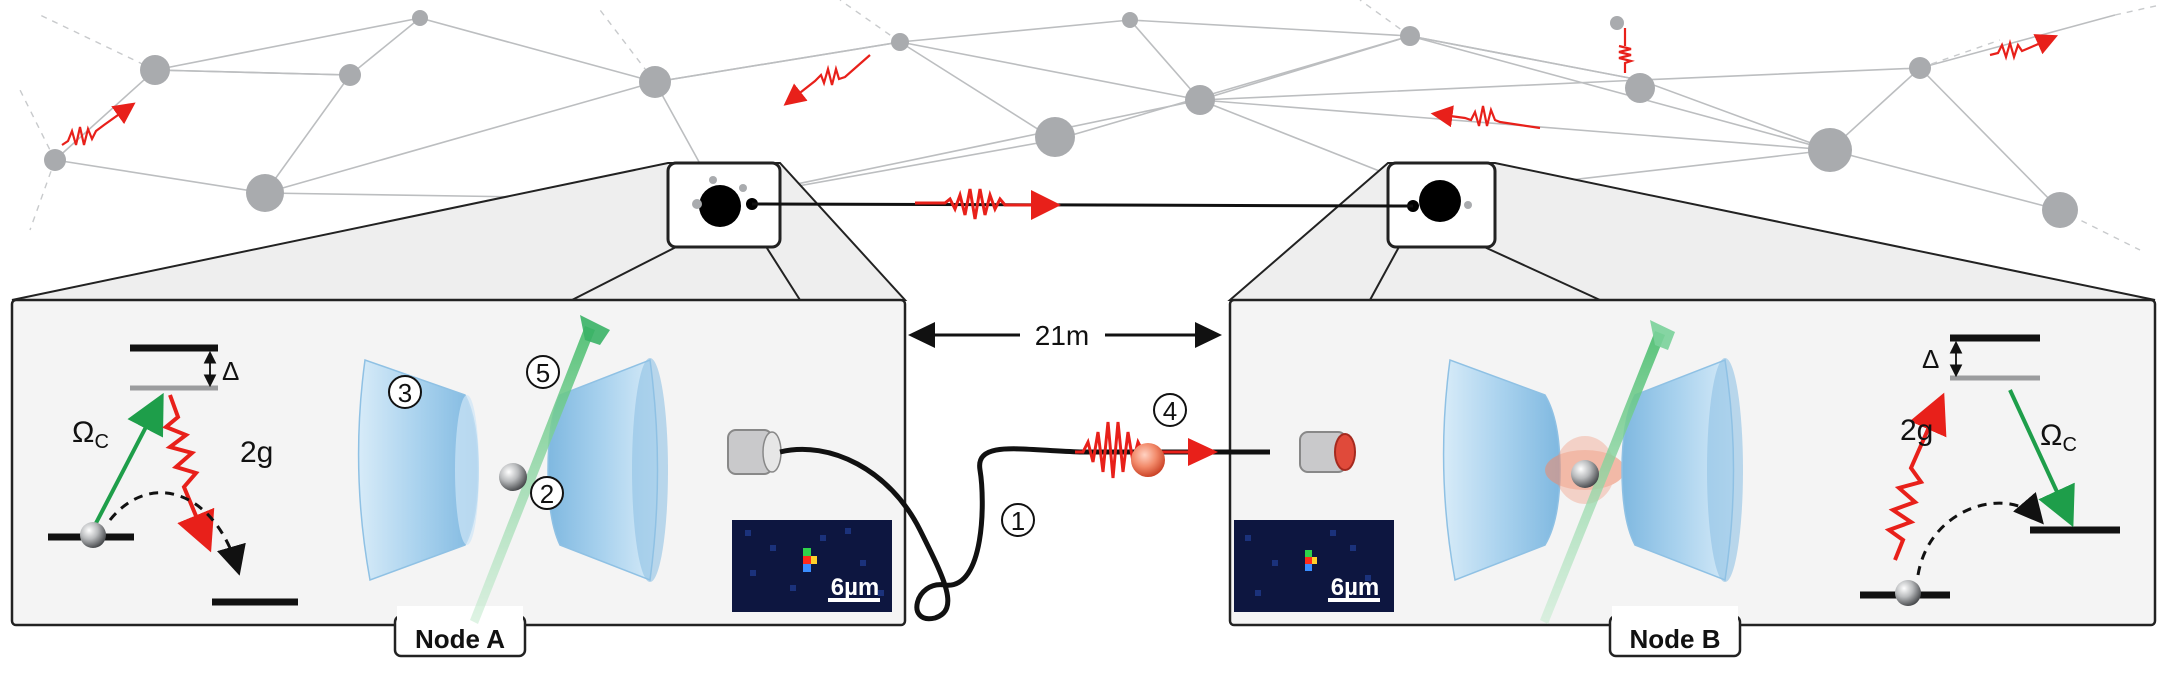  What do you see at coordinates (1675, 639) in the screenshot?
I see `node-b-label: Node B` at bounding box center [1675, 639].